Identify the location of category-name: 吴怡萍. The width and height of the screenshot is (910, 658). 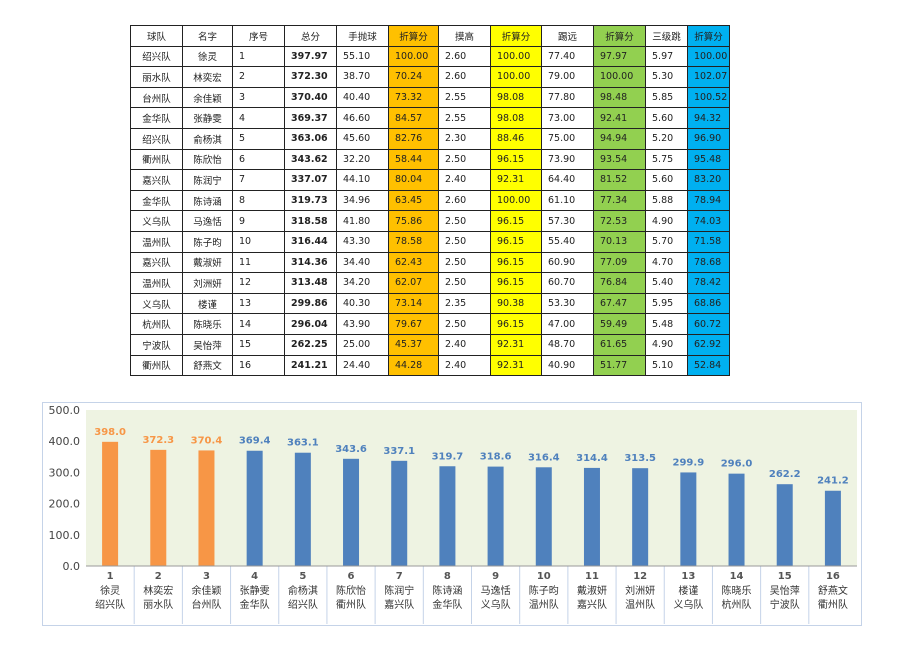
(785, 590).